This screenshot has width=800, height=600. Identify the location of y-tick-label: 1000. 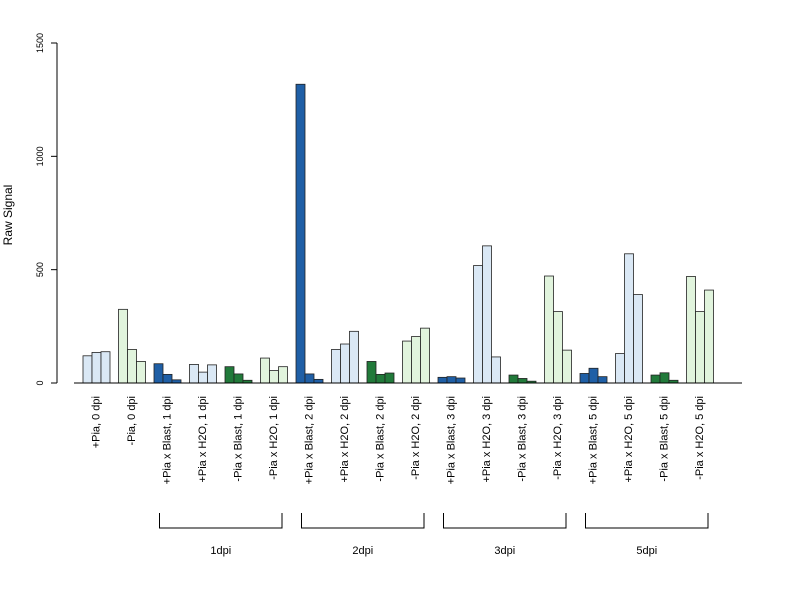
(40, 156).